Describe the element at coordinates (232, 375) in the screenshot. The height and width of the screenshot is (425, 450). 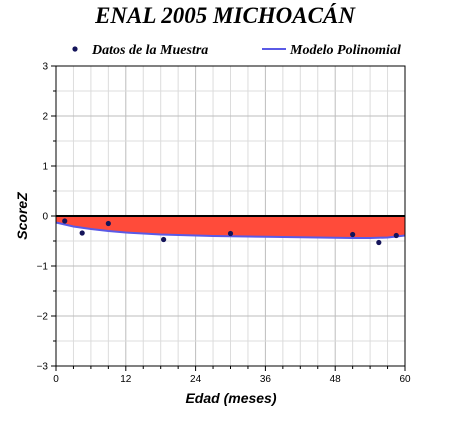
I see `x-axis-ticks: 0 12 24 36 48 60` at that location.